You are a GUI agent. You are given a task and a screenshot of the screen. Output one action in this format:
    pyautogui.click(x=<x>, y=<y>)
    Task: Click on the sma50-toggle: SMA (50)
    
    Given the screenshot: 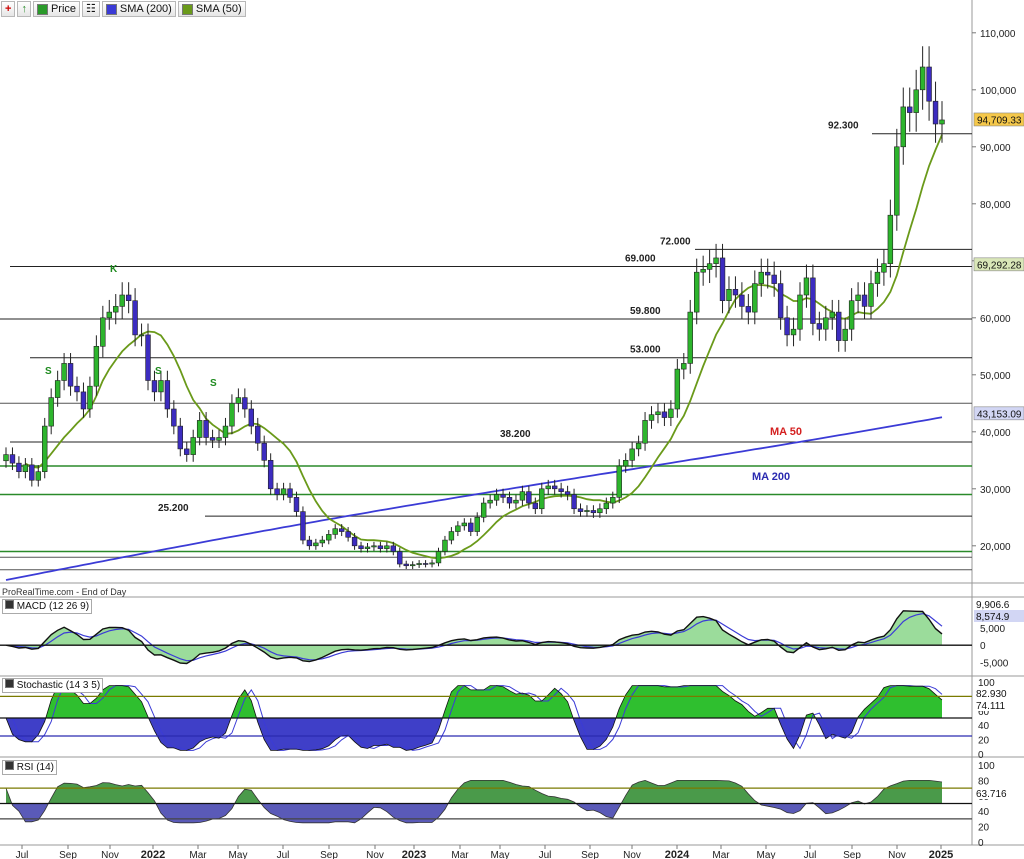 What is the action you would take?
    pyautogui.click(x=211, y=9)
    